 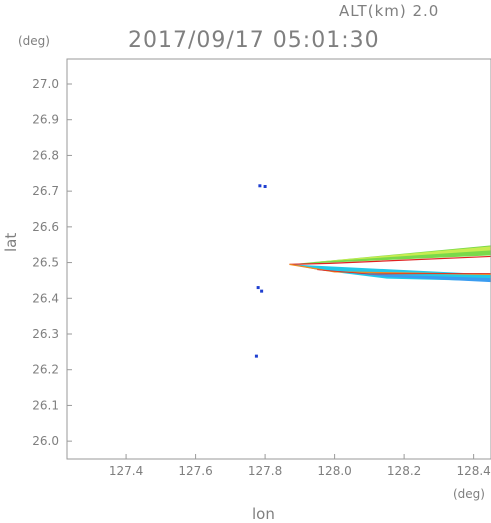 What do you see at coordinates (45, 191) in the screenshot?
I see `y-tick-label: 26.7` at bounding box center [45, 191].